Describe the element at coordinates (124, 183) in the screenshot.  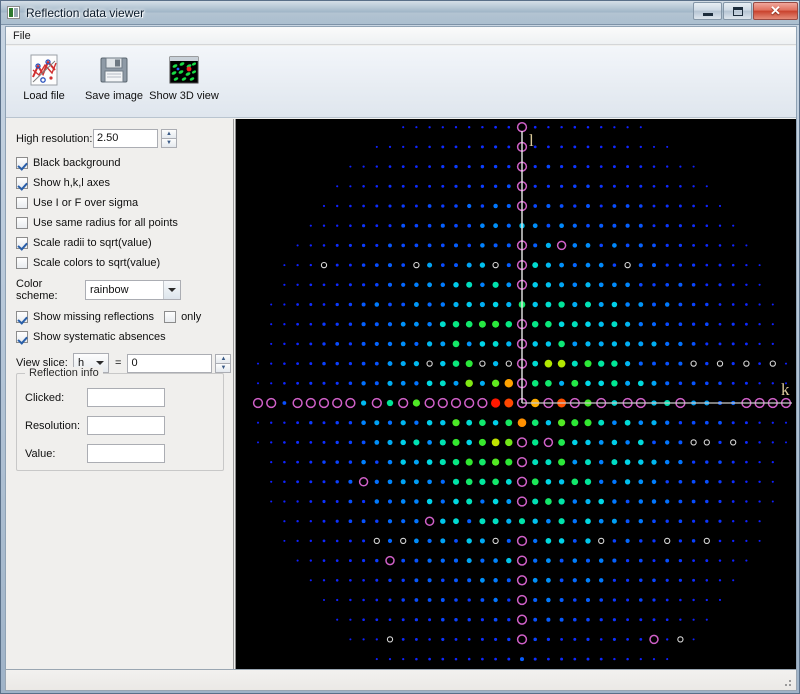
I see `checkbox-show-hkl-axes: Show h,k,l axes` at that location.